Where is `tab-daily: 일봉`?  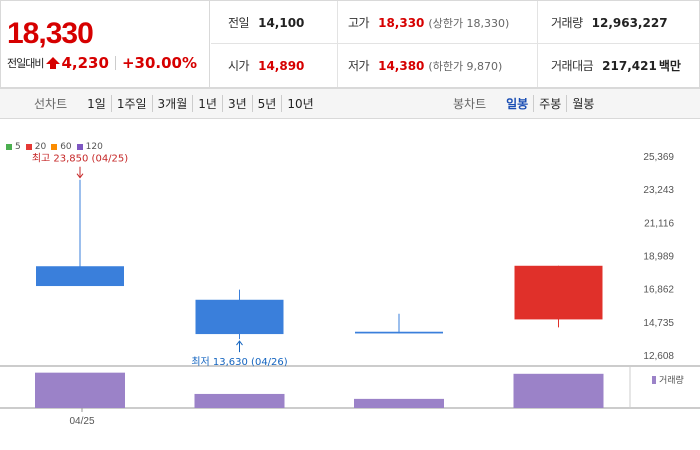
tab-daily: 일봉 is located at coordinates (517, 104).